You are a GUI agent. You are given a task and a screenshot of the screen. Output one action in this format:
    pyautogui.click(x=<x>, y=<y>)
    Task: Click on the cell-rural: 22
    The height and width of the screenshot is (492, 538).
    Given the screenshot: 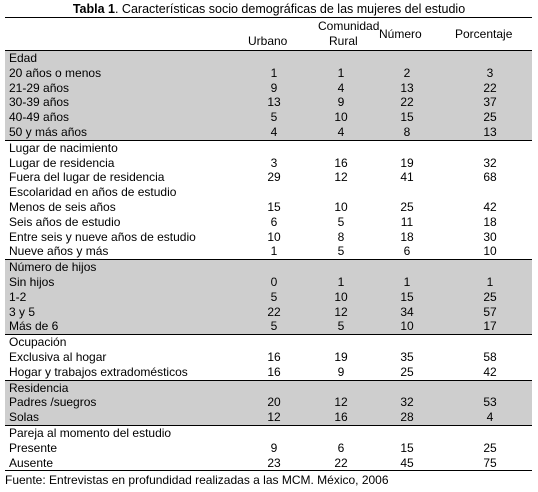 What is the action you would take?
    pyautogui.click(x=341, y=462)
    